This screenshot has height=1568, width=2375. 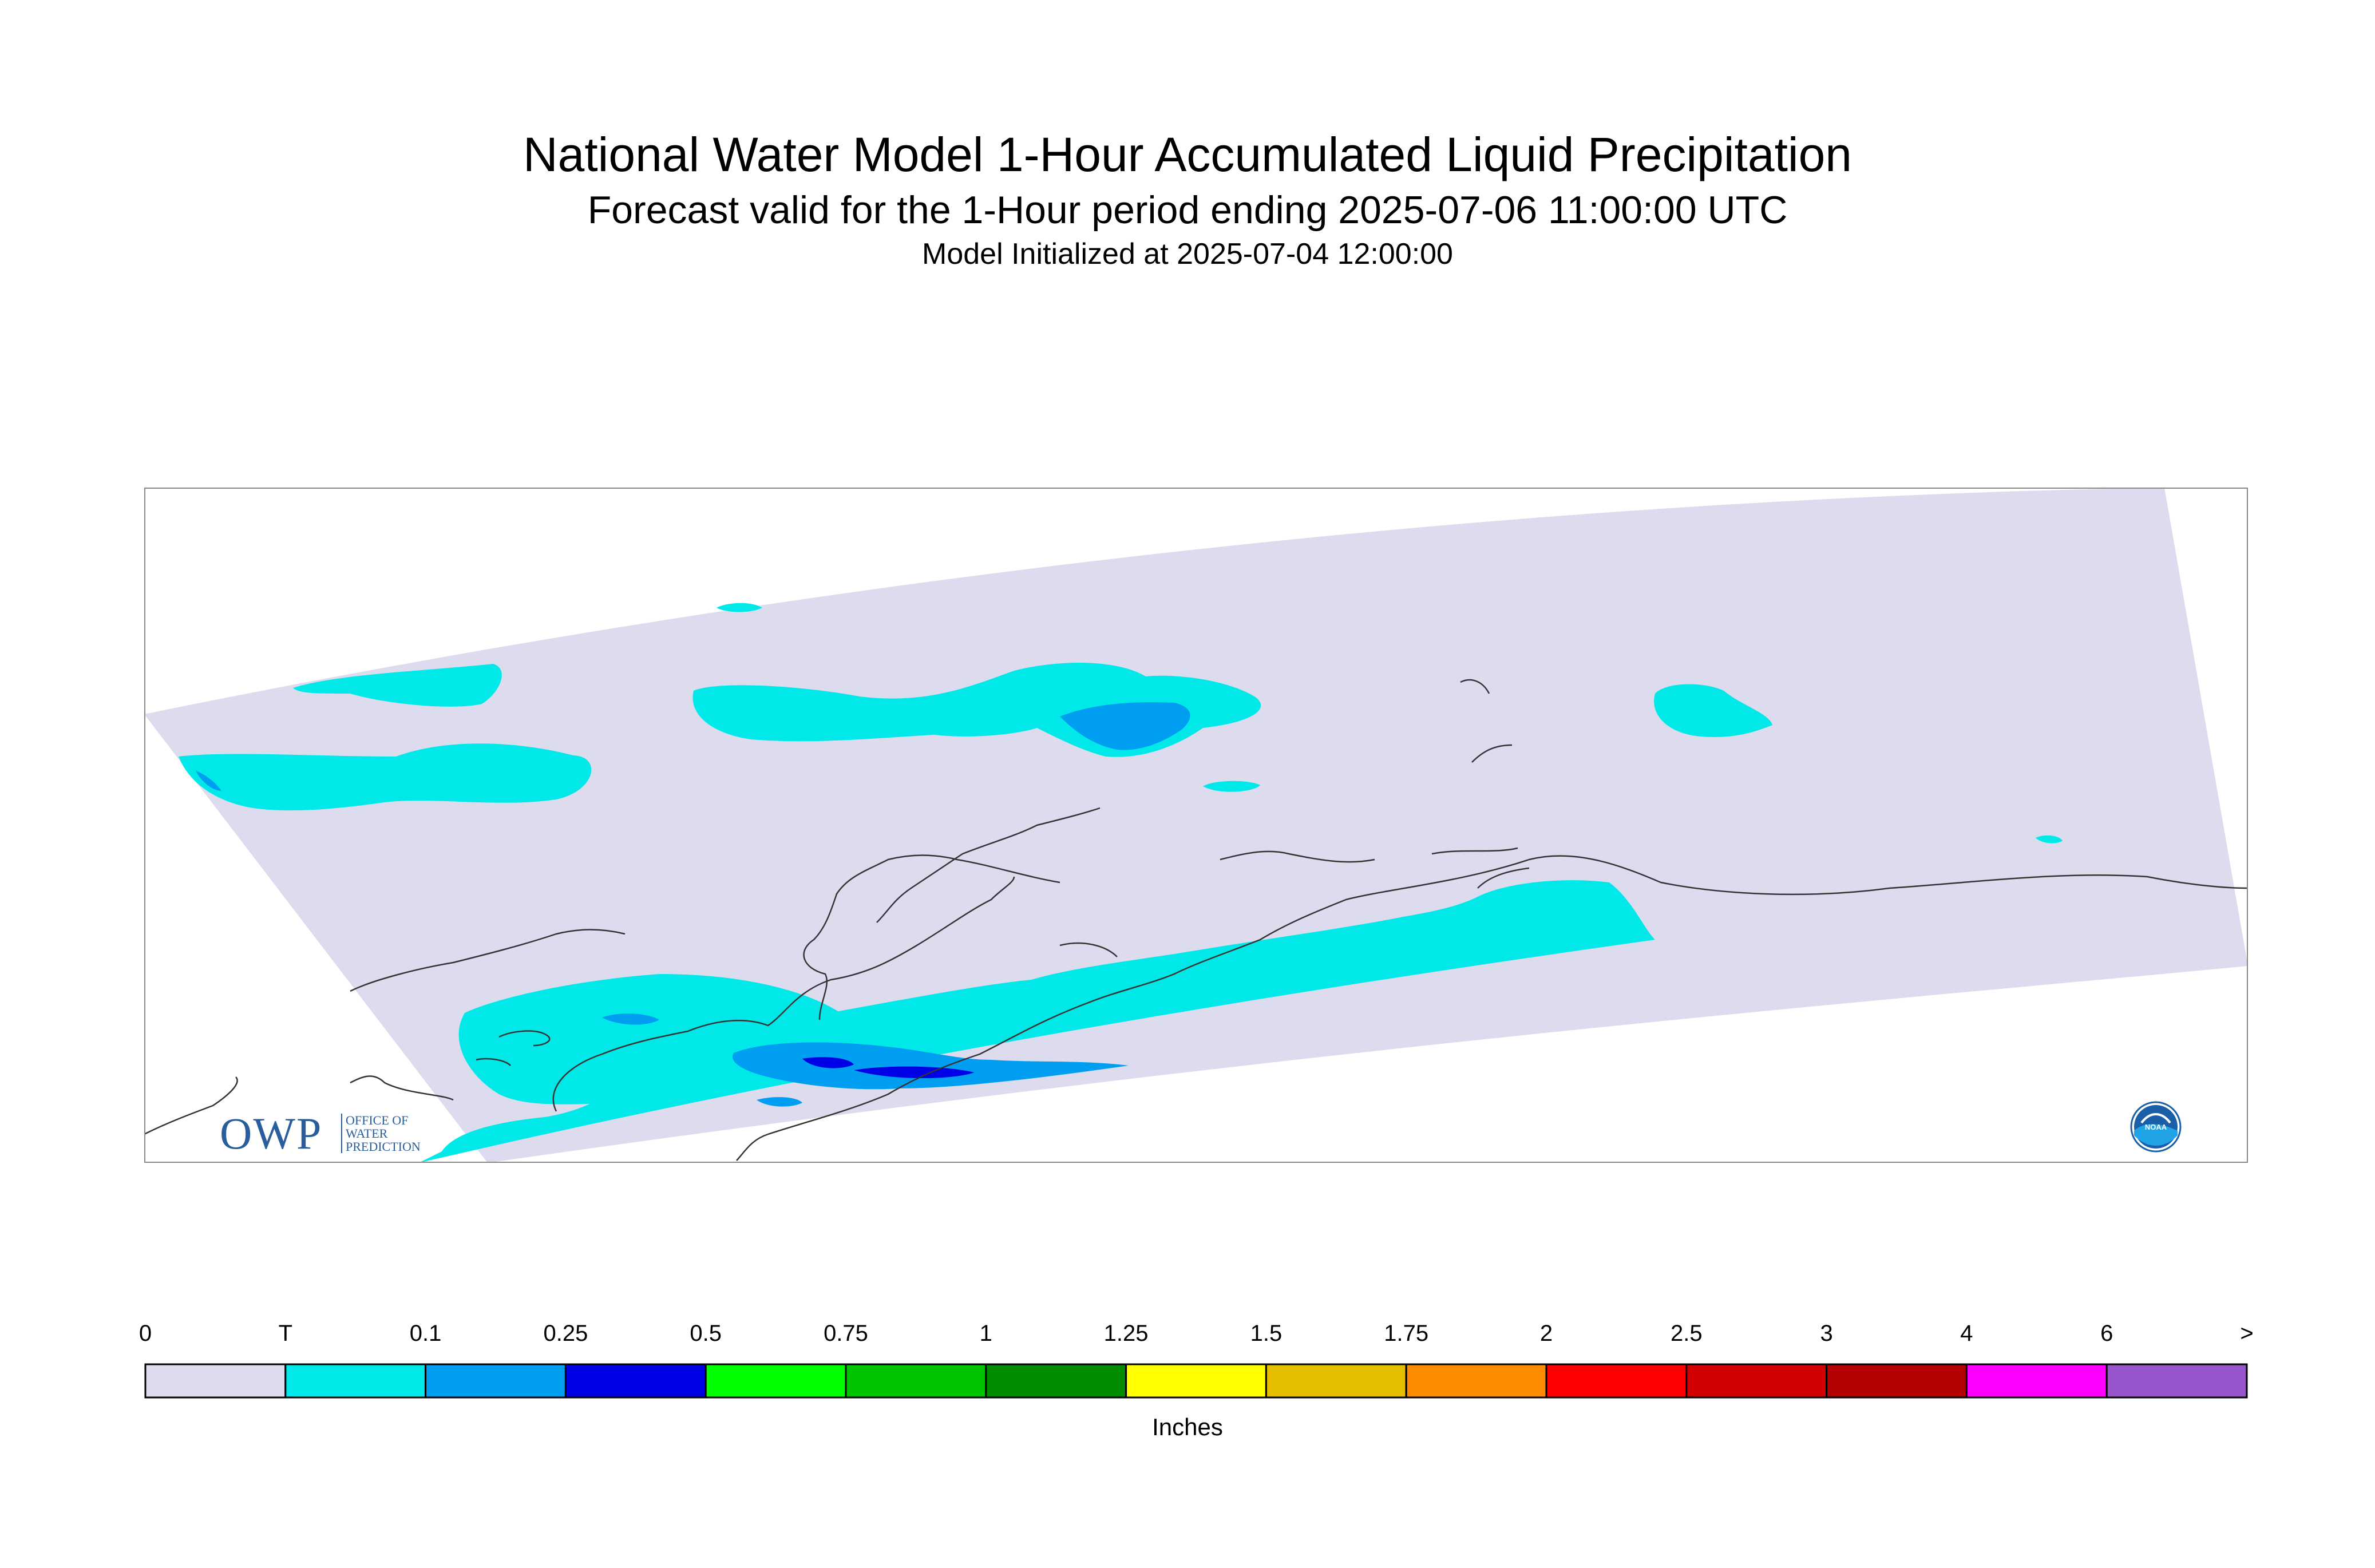 I want to click on quarter-inch-precip-areas, so click(x=888, y=1067).